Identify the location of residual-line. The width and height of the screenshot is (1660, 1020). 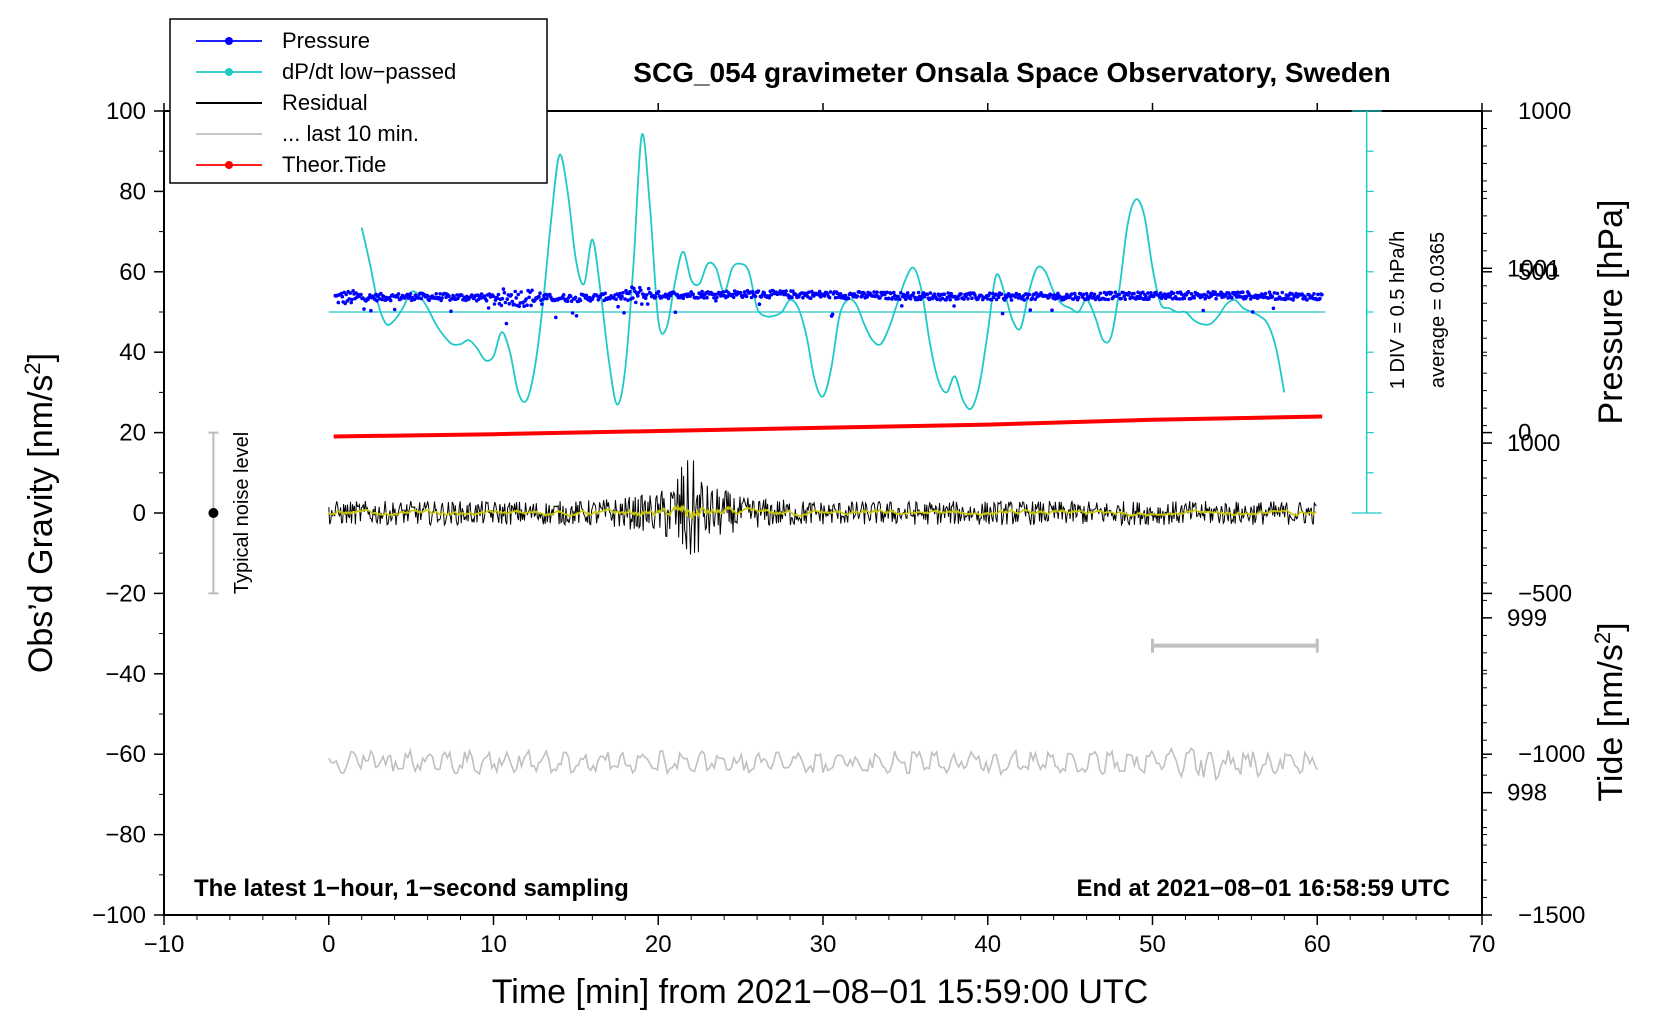
(822, 507).